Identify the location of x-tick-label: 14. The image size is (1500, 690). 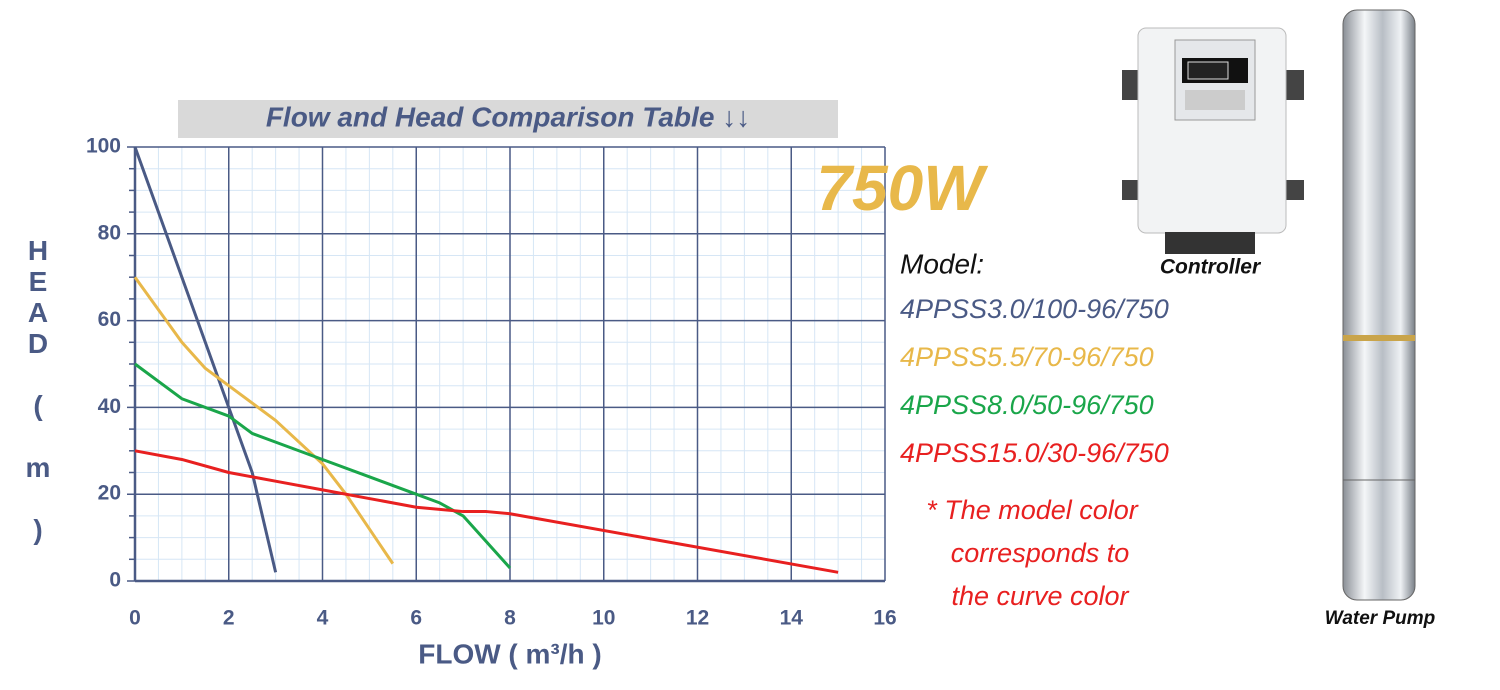
(792, 618).